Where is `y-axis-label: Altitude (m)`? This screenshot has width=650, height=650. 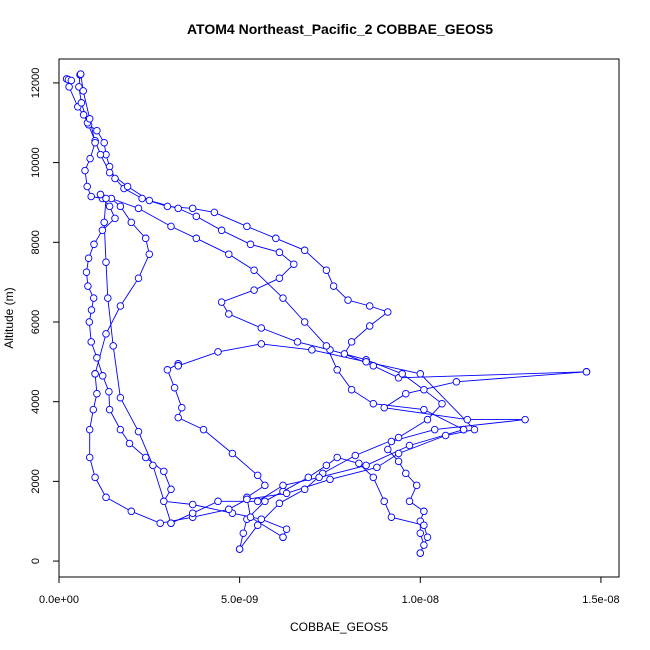 y-axis-label: Altitude (m) is located at coordinates (9, 317).